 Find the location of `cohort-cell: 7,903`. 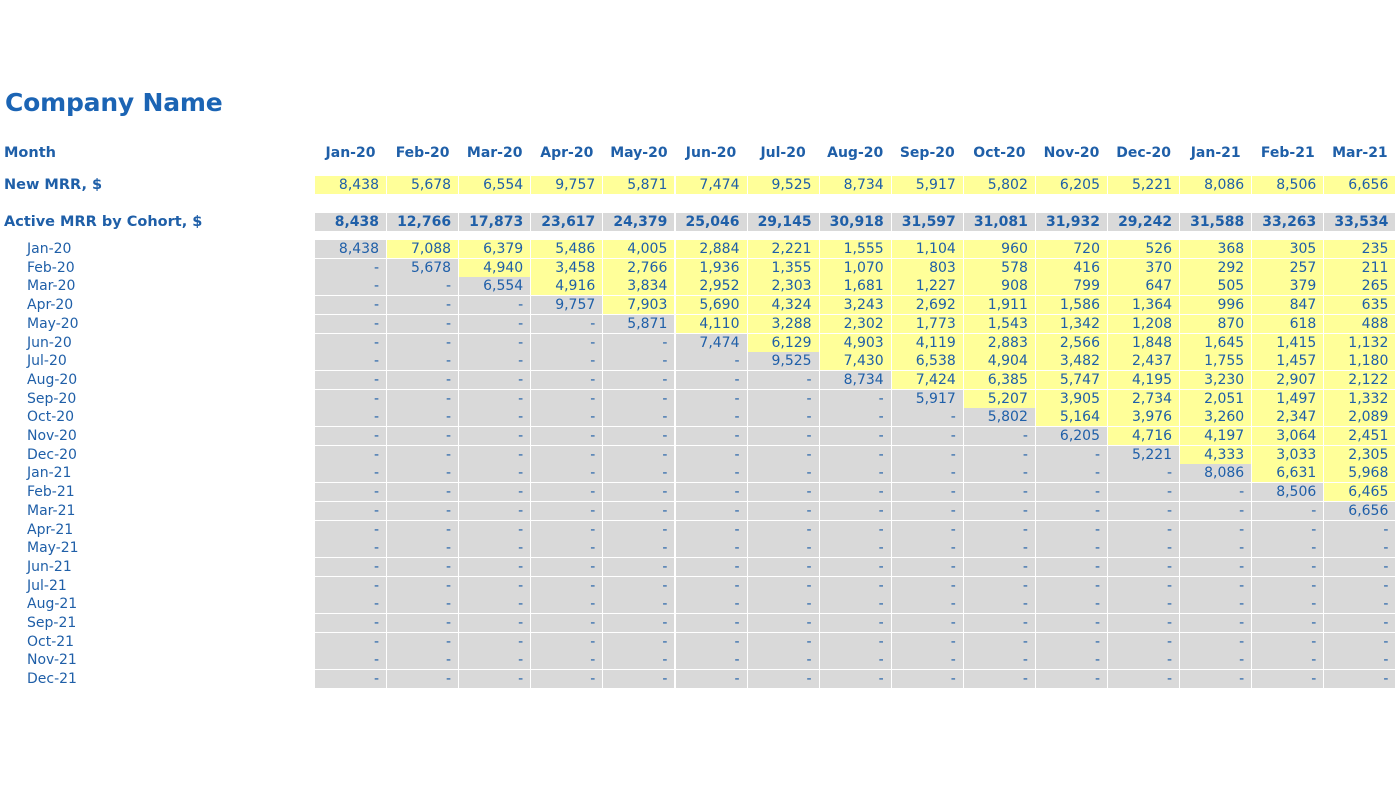

cohort-cell: 7,903 is located at coordinates (639, 305).